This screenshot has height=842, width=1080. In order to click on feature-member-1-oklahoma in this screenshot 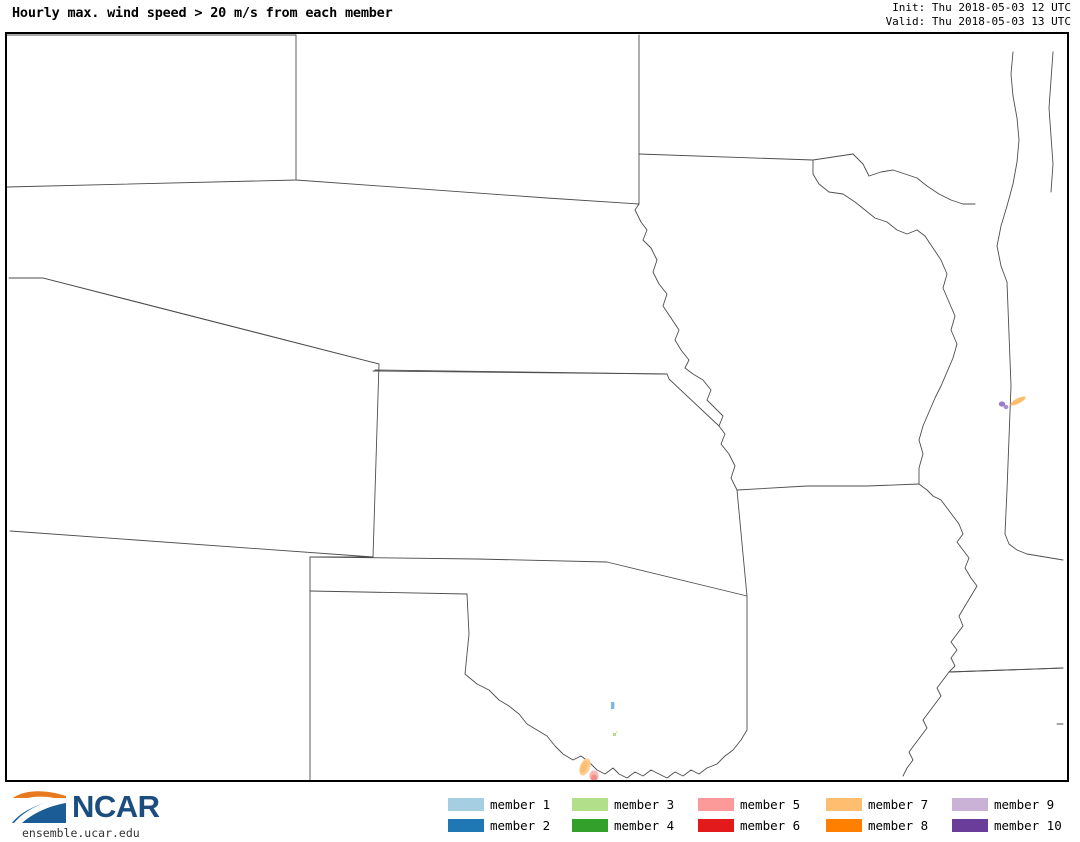, I will do `click(613, 705)`.